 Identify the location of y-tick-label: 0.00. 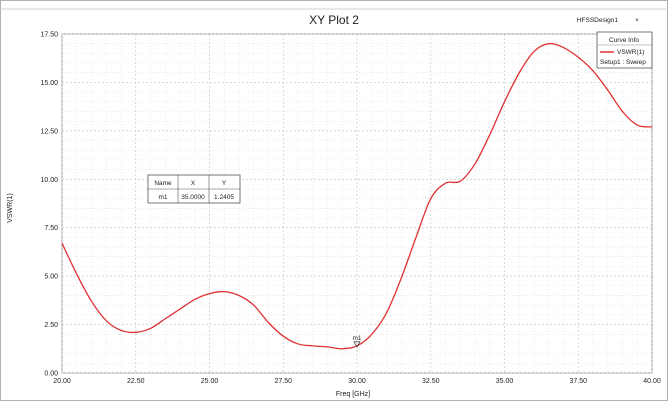
(51, 374).